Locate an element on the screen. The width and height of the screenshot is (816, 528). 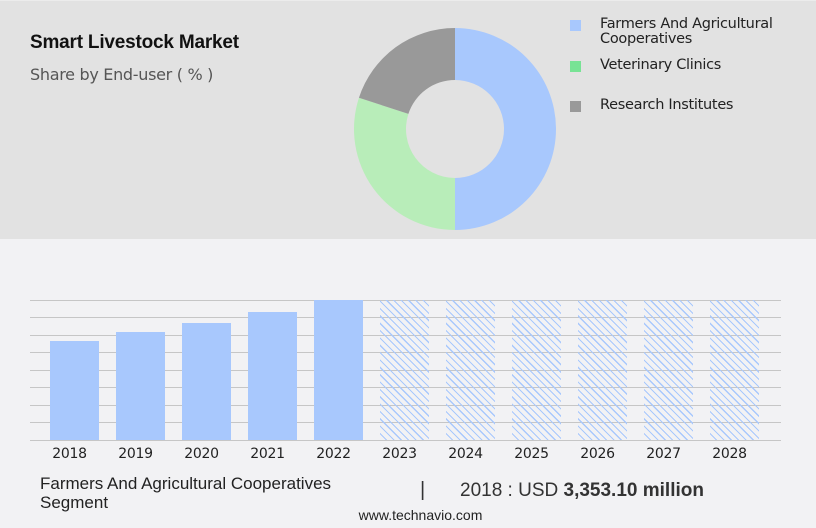
segment-label-line2: Segment is located at coordinates (74, 502).